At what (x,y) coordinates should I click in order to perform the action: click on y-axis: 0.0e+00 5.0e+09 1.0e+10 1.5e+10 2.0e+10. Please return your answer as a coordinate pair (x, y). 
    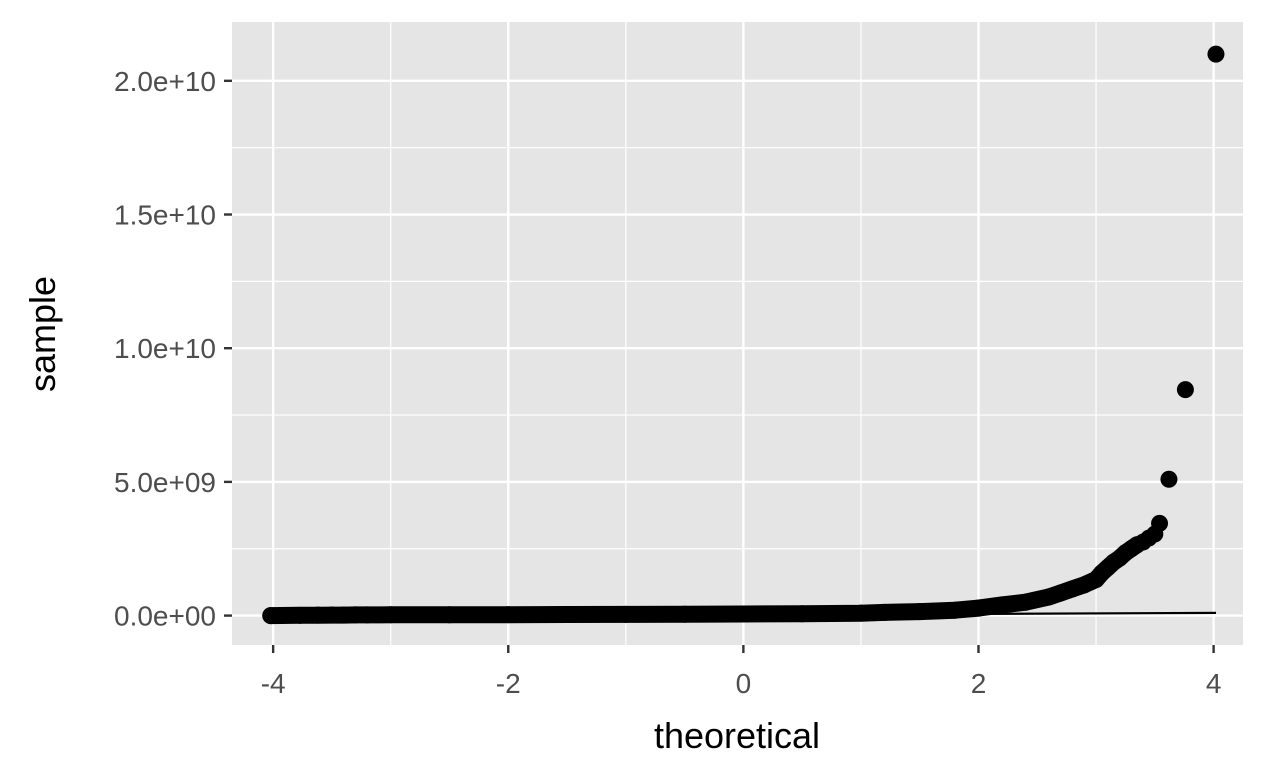
    Looking at the image, I should click on (173, 349).